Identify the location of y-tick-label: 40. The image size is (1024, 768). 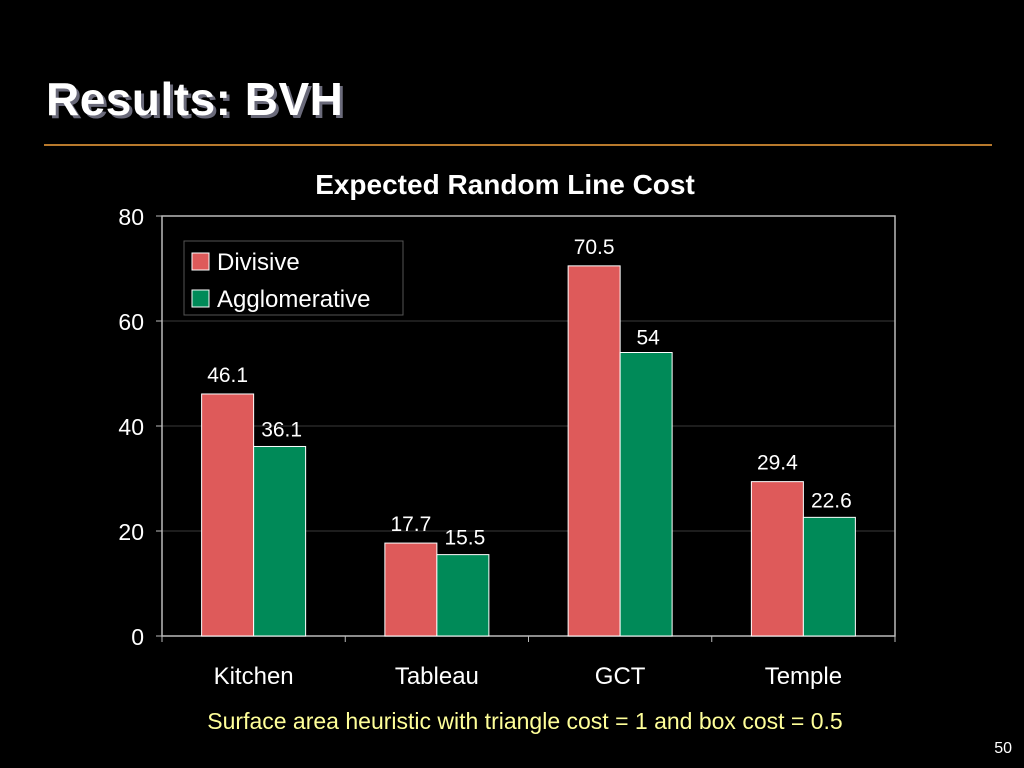
(131, 427).